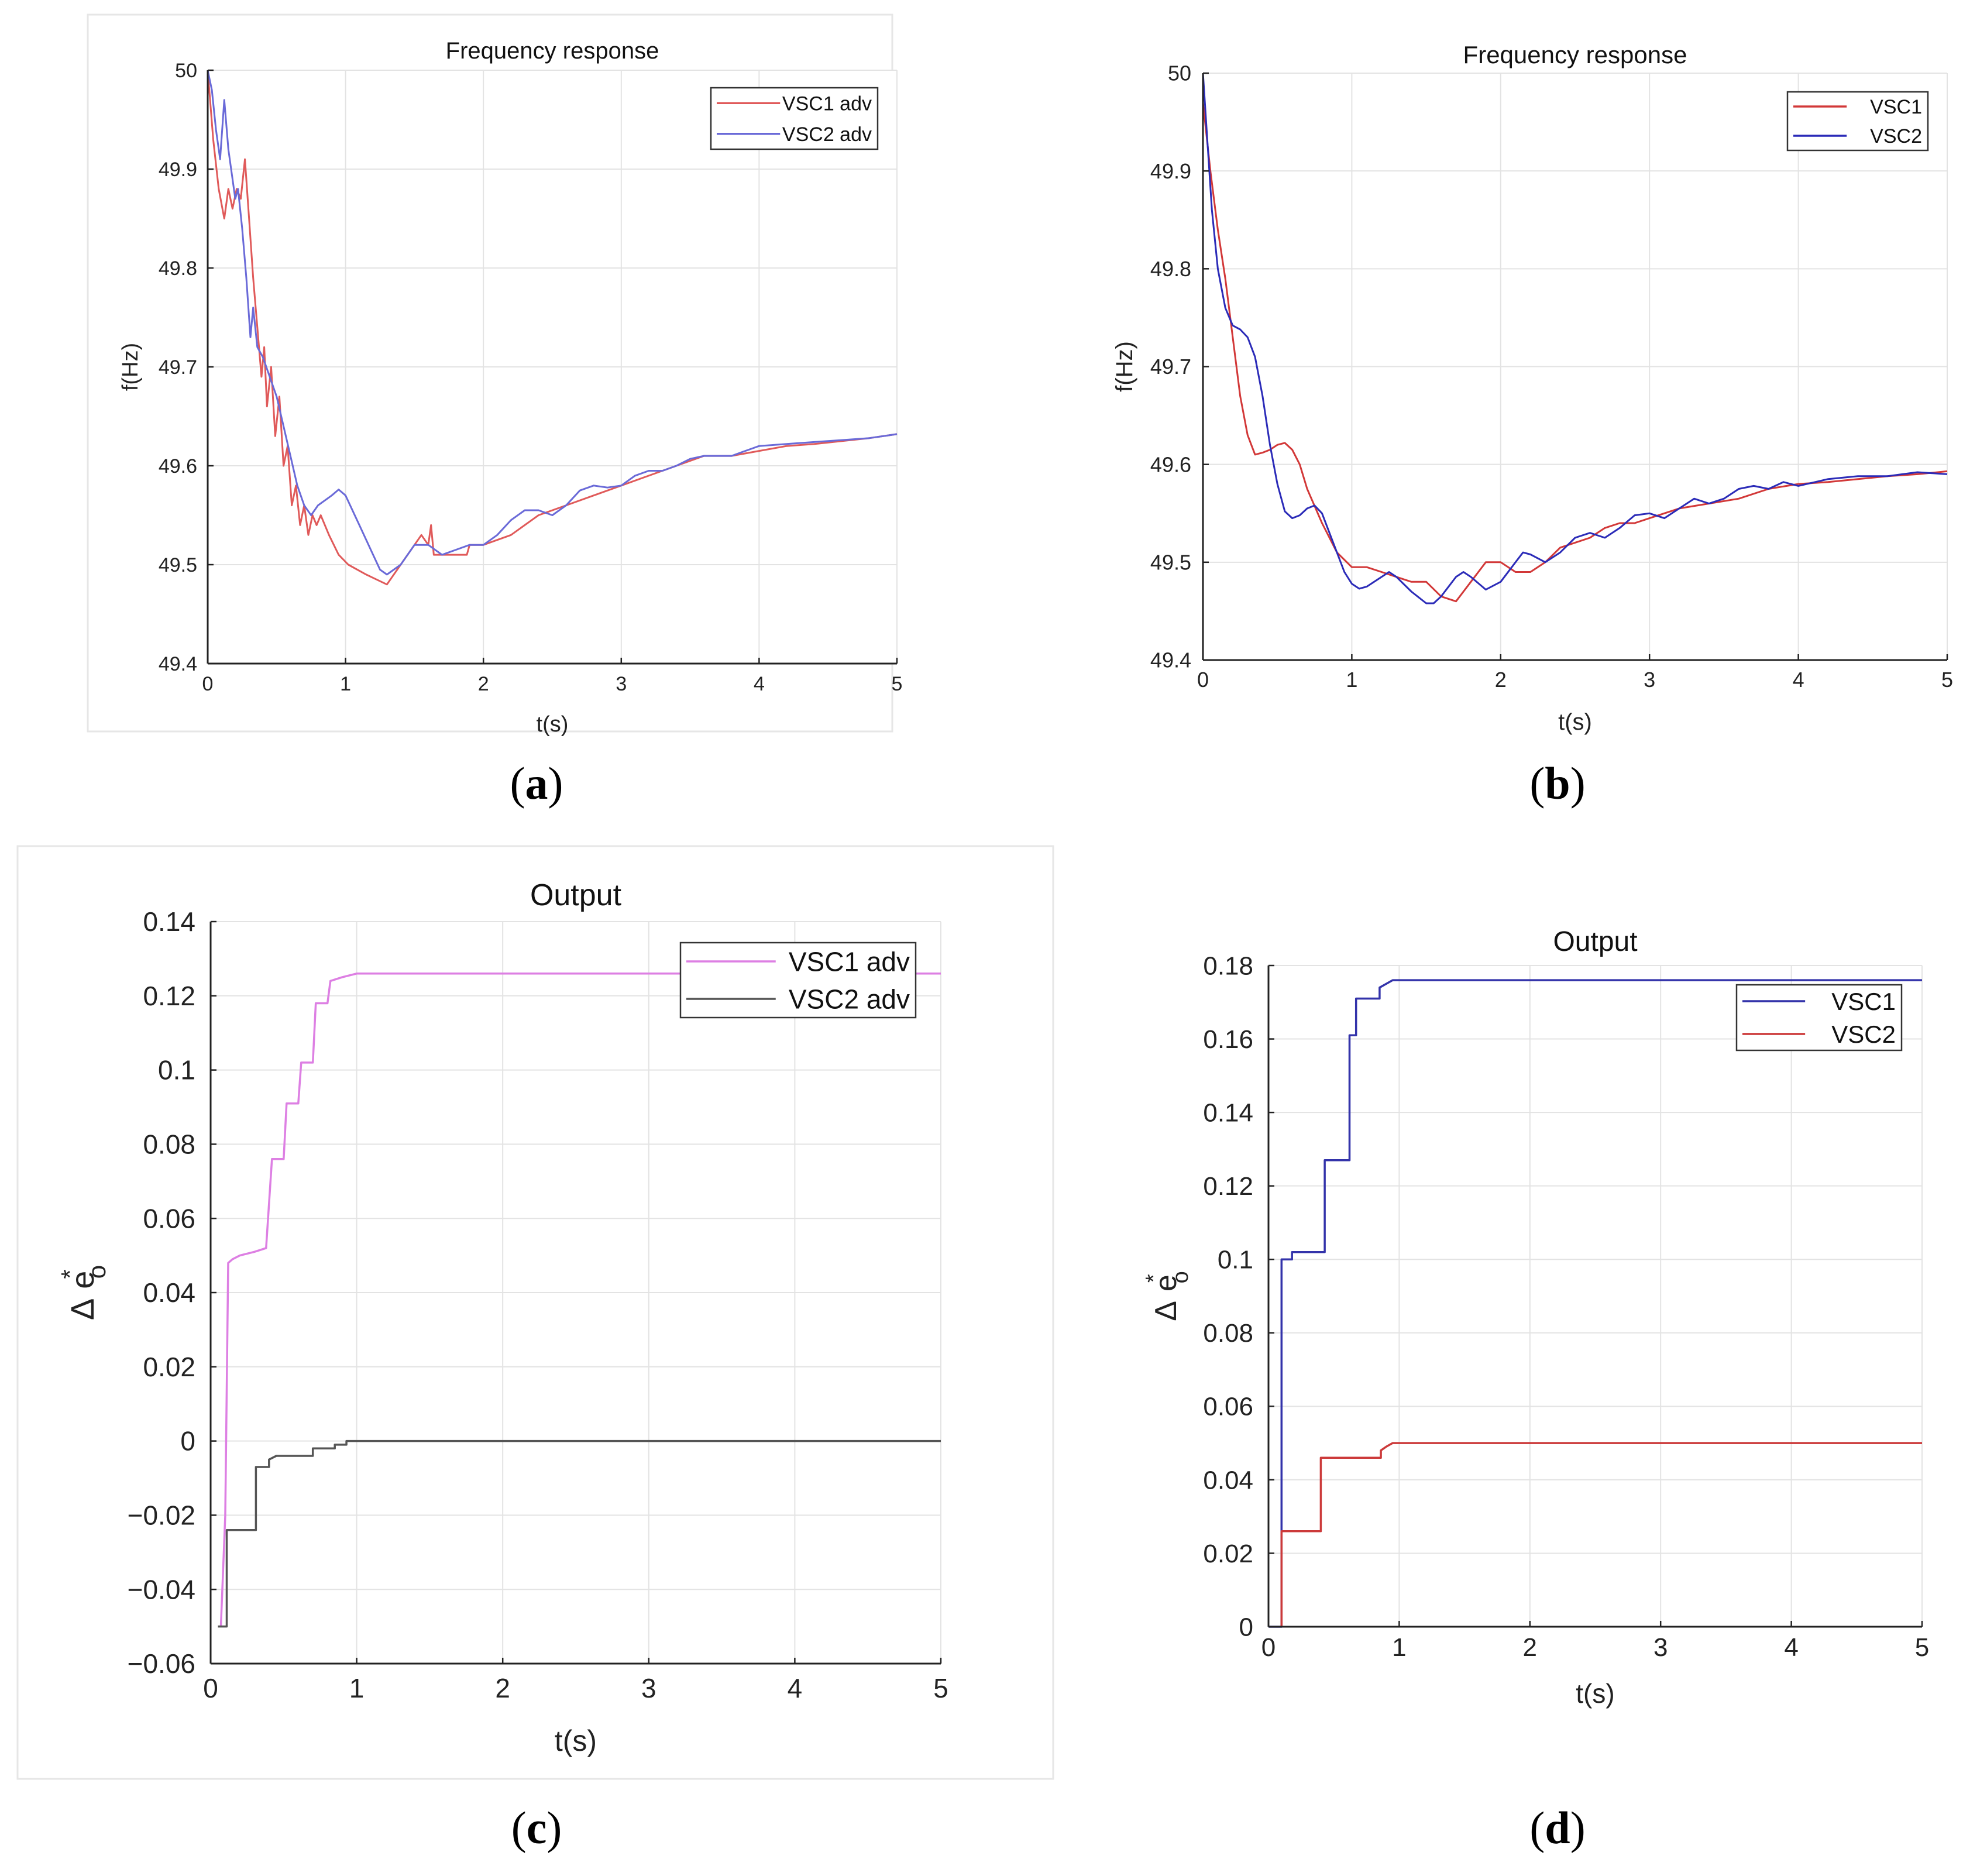 The image size is (1963, 1876). I want to click on y-label-sup: *, so click(70, 1274).